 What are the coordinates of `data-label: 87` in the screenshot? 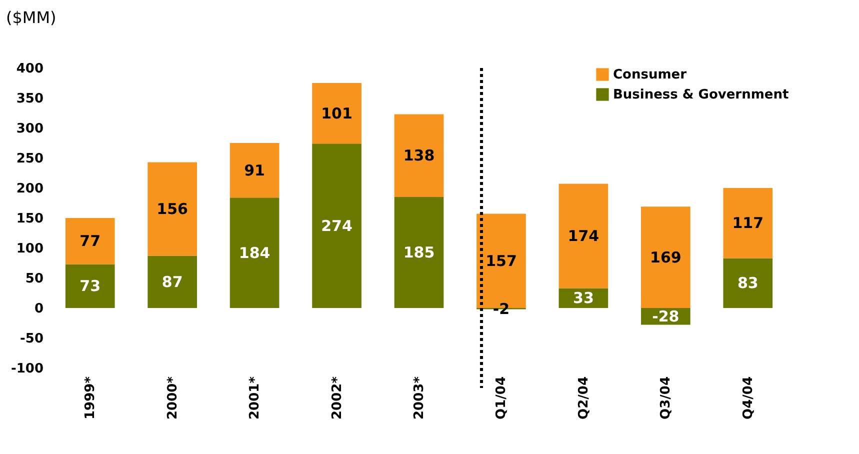 It's located at (172, 281).